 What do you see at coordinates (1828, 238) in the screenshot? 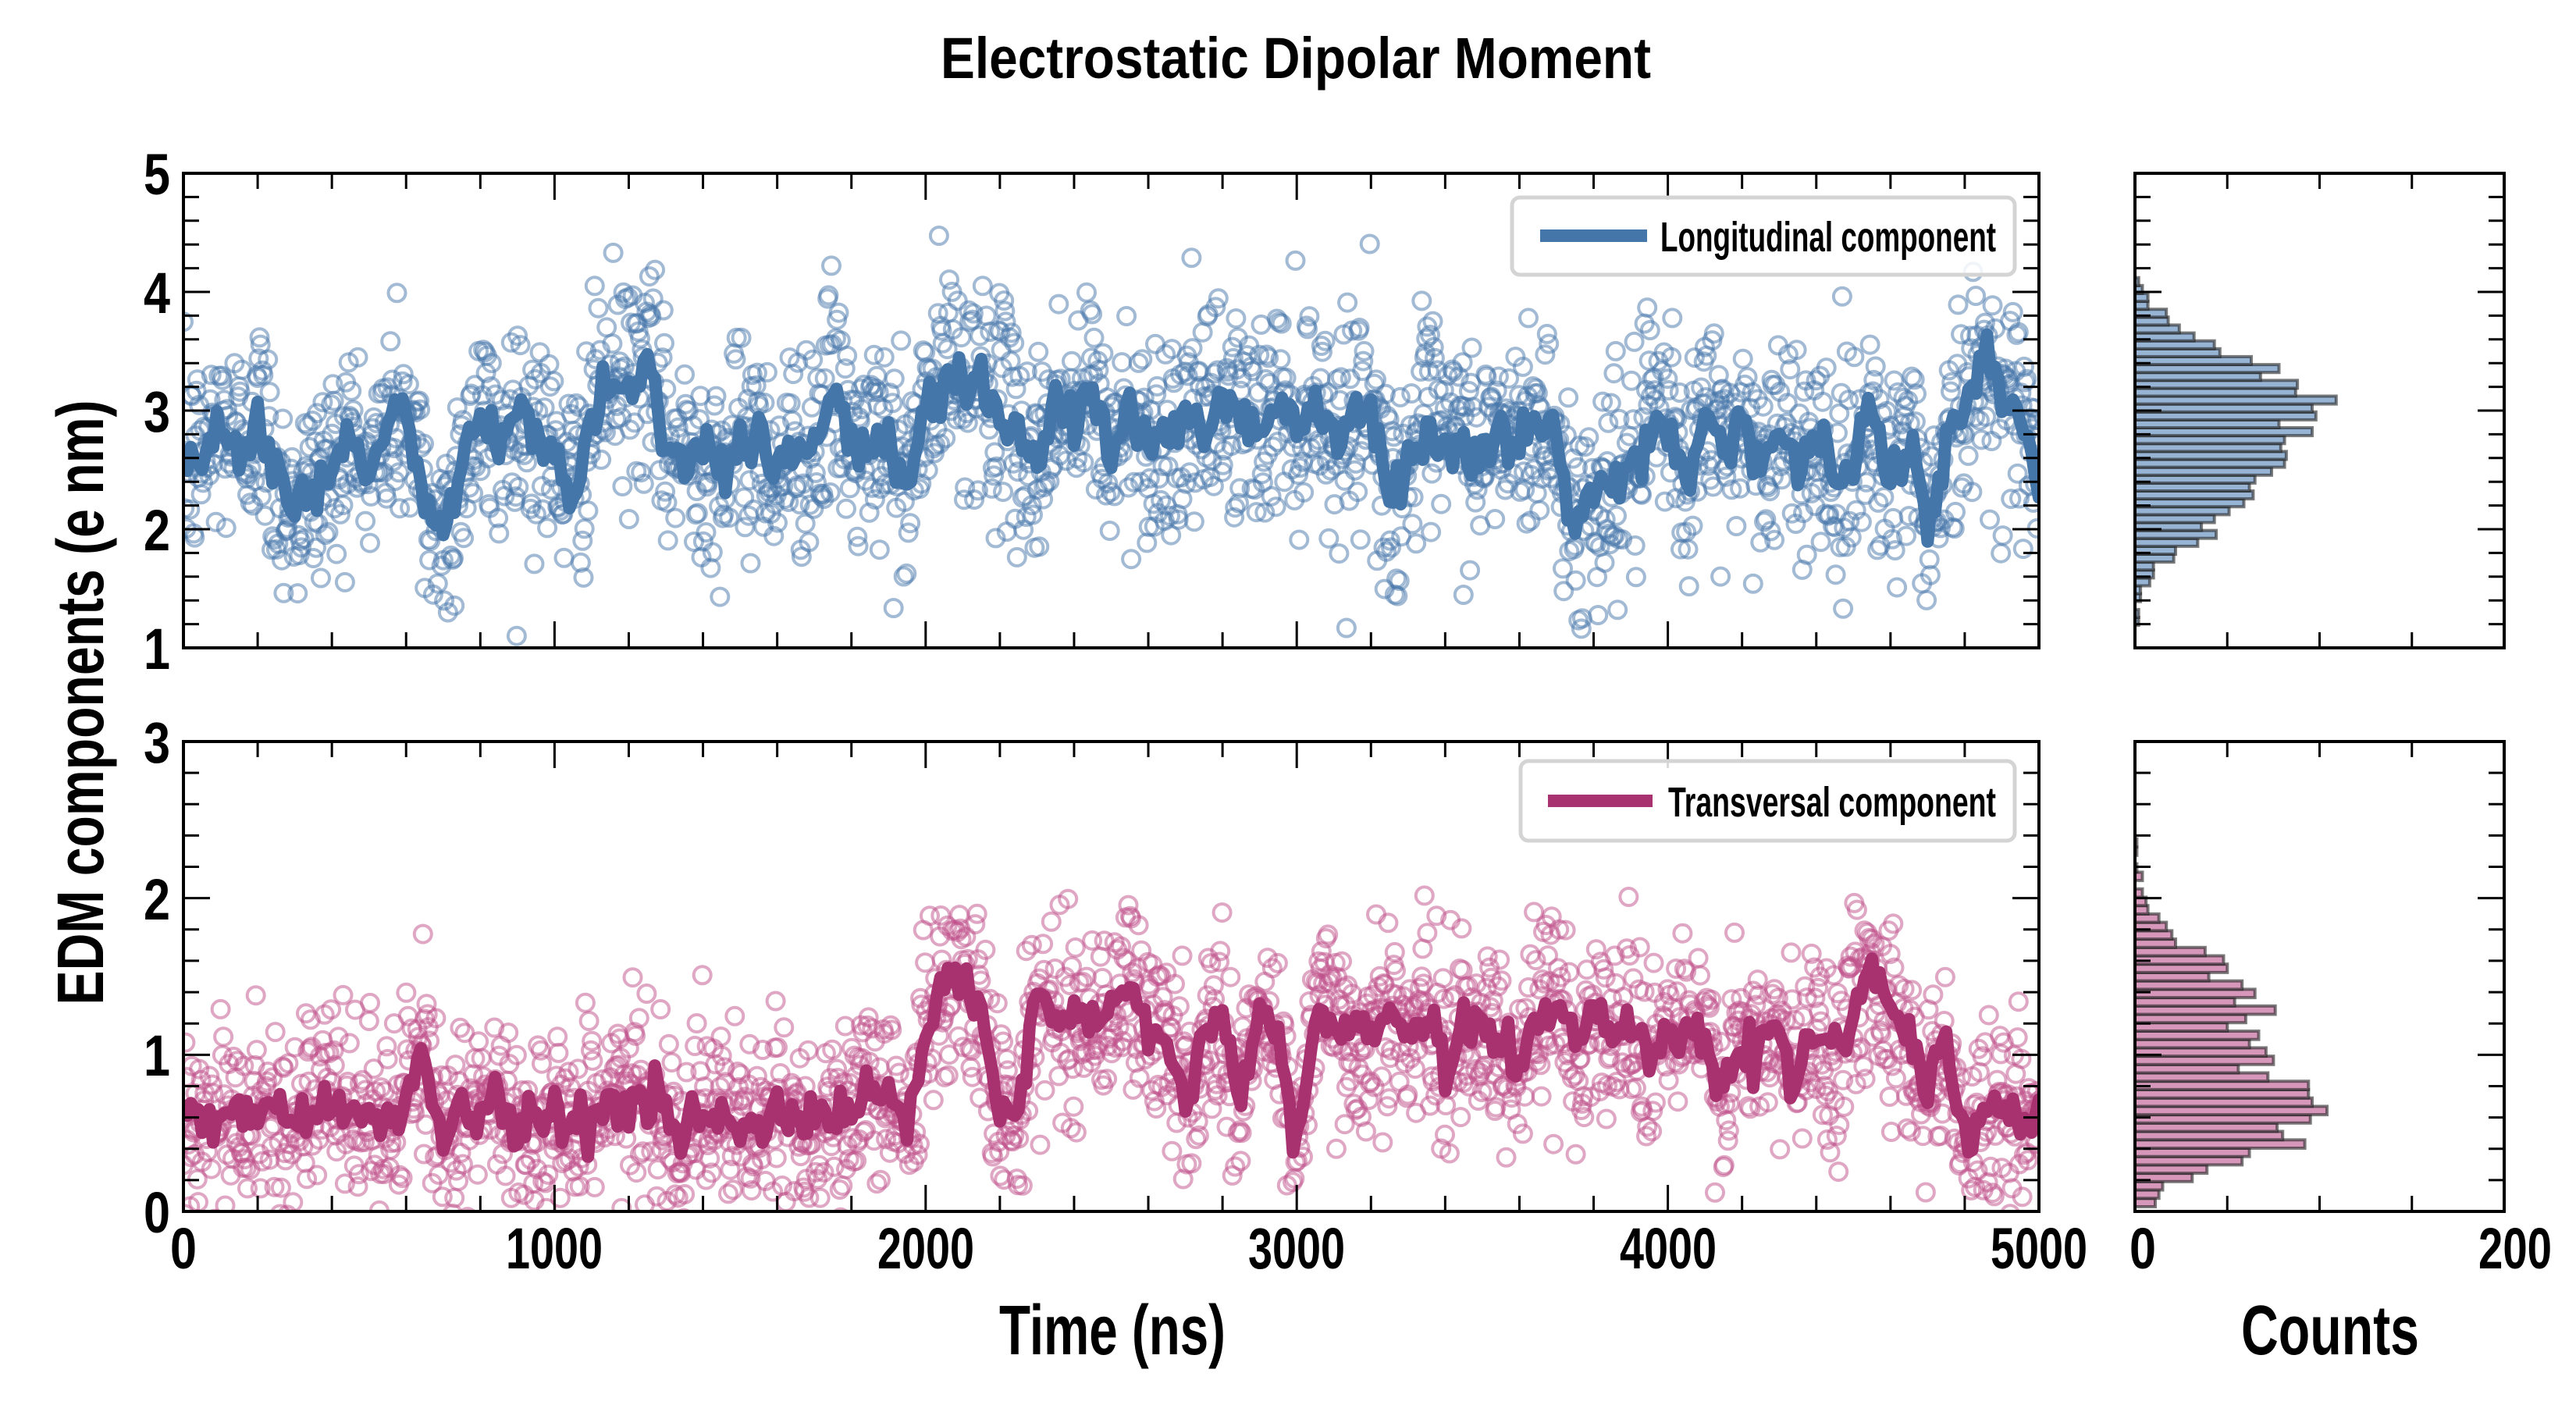
I see `legend-top-label: Longitudinal component` at bounding box center [1828, 238].